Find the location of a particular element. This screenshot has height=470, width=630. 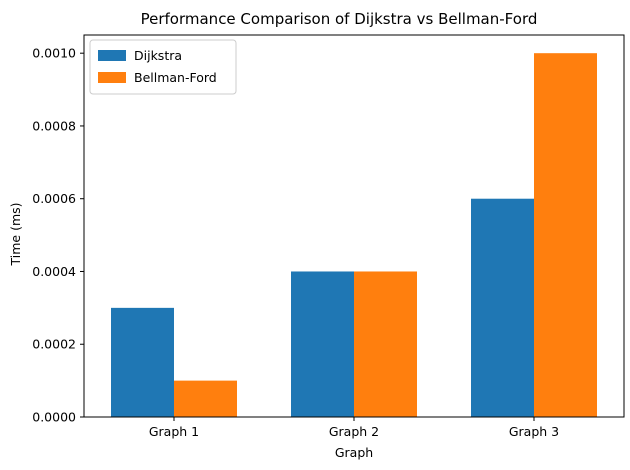

legend-label-bellman-ford: Bellman-Ford is located at coordinates (175, 77).